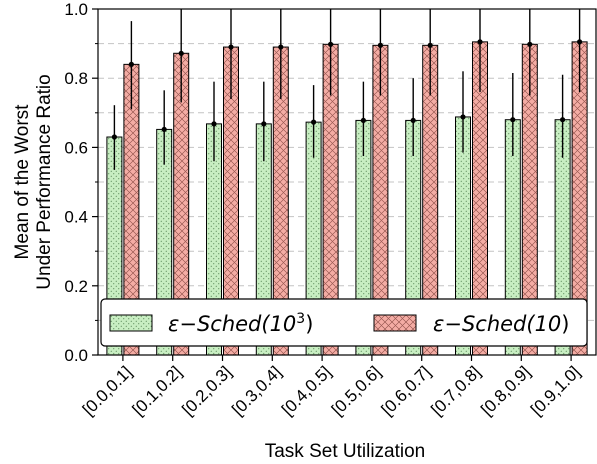 Image resolution: width=597 pixels, height=464 pixels. Describe the element at coordinates (76, 217) in the screenshot. I see `y-tick-label: 0.4` at that location.